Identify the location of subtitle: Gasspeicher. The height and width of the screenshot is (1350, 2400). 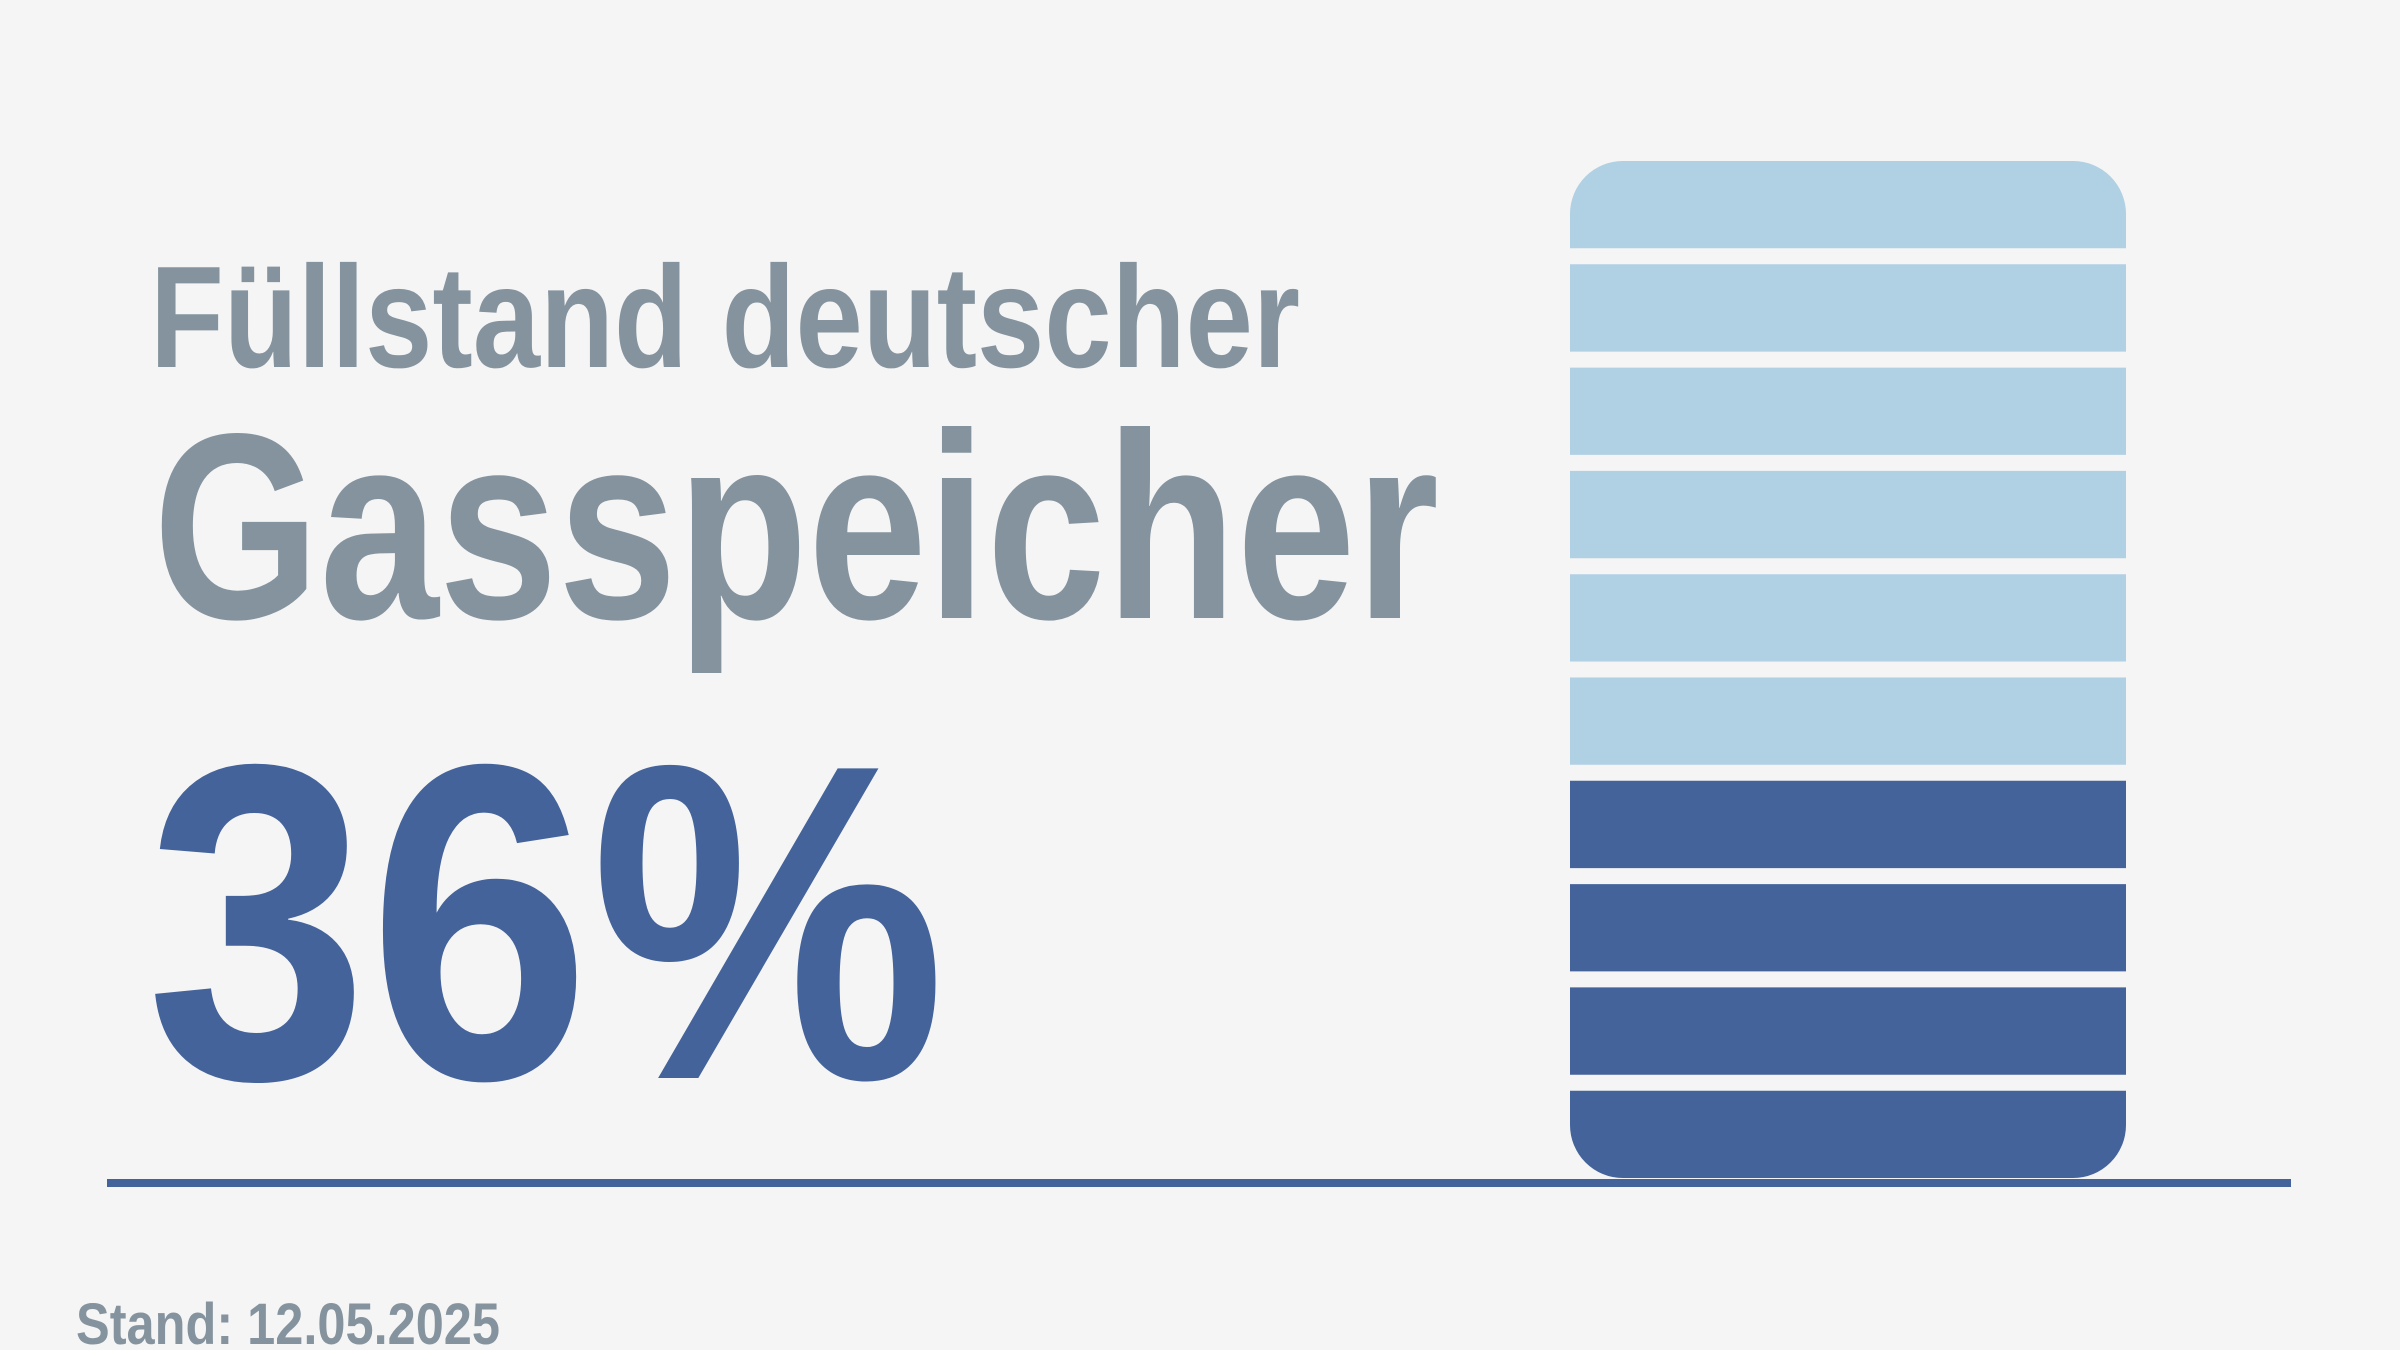
(796, 527).